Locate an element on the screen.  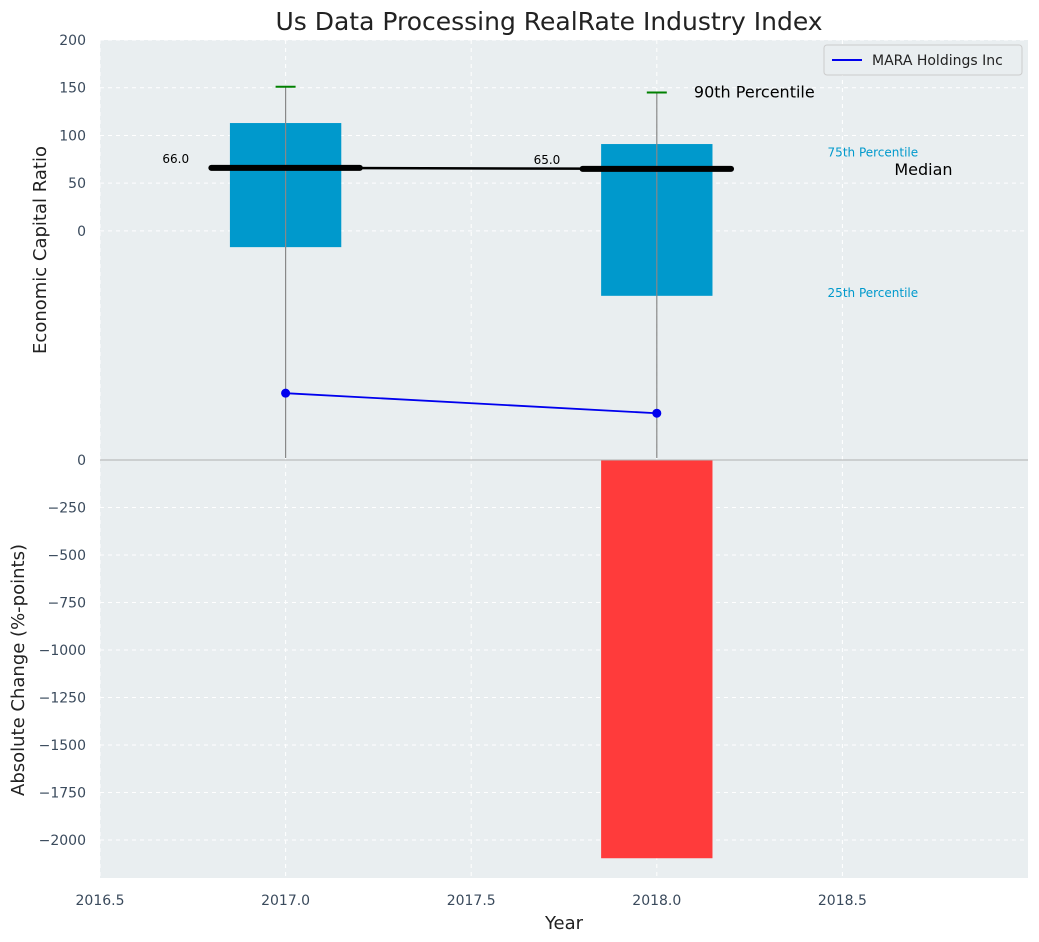
bottom-y-tick-label: −1250 is located at coordinates (62, 699).